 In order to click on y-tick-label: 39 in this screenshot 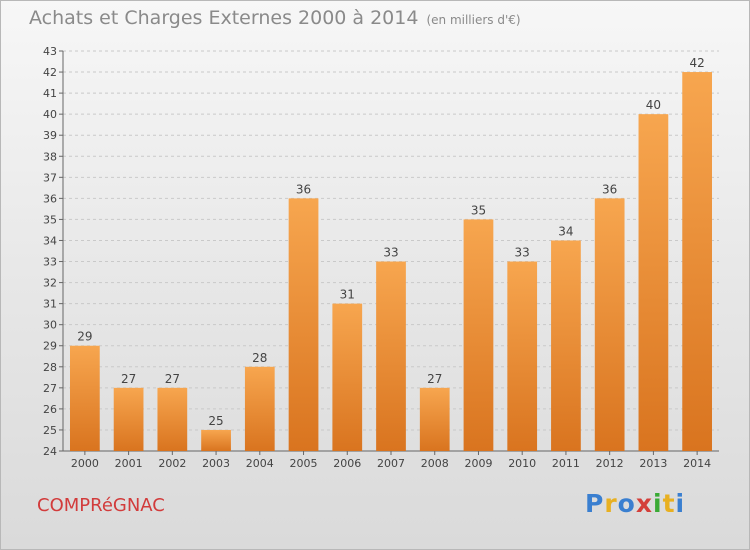, I will do `click(50, 135)`.